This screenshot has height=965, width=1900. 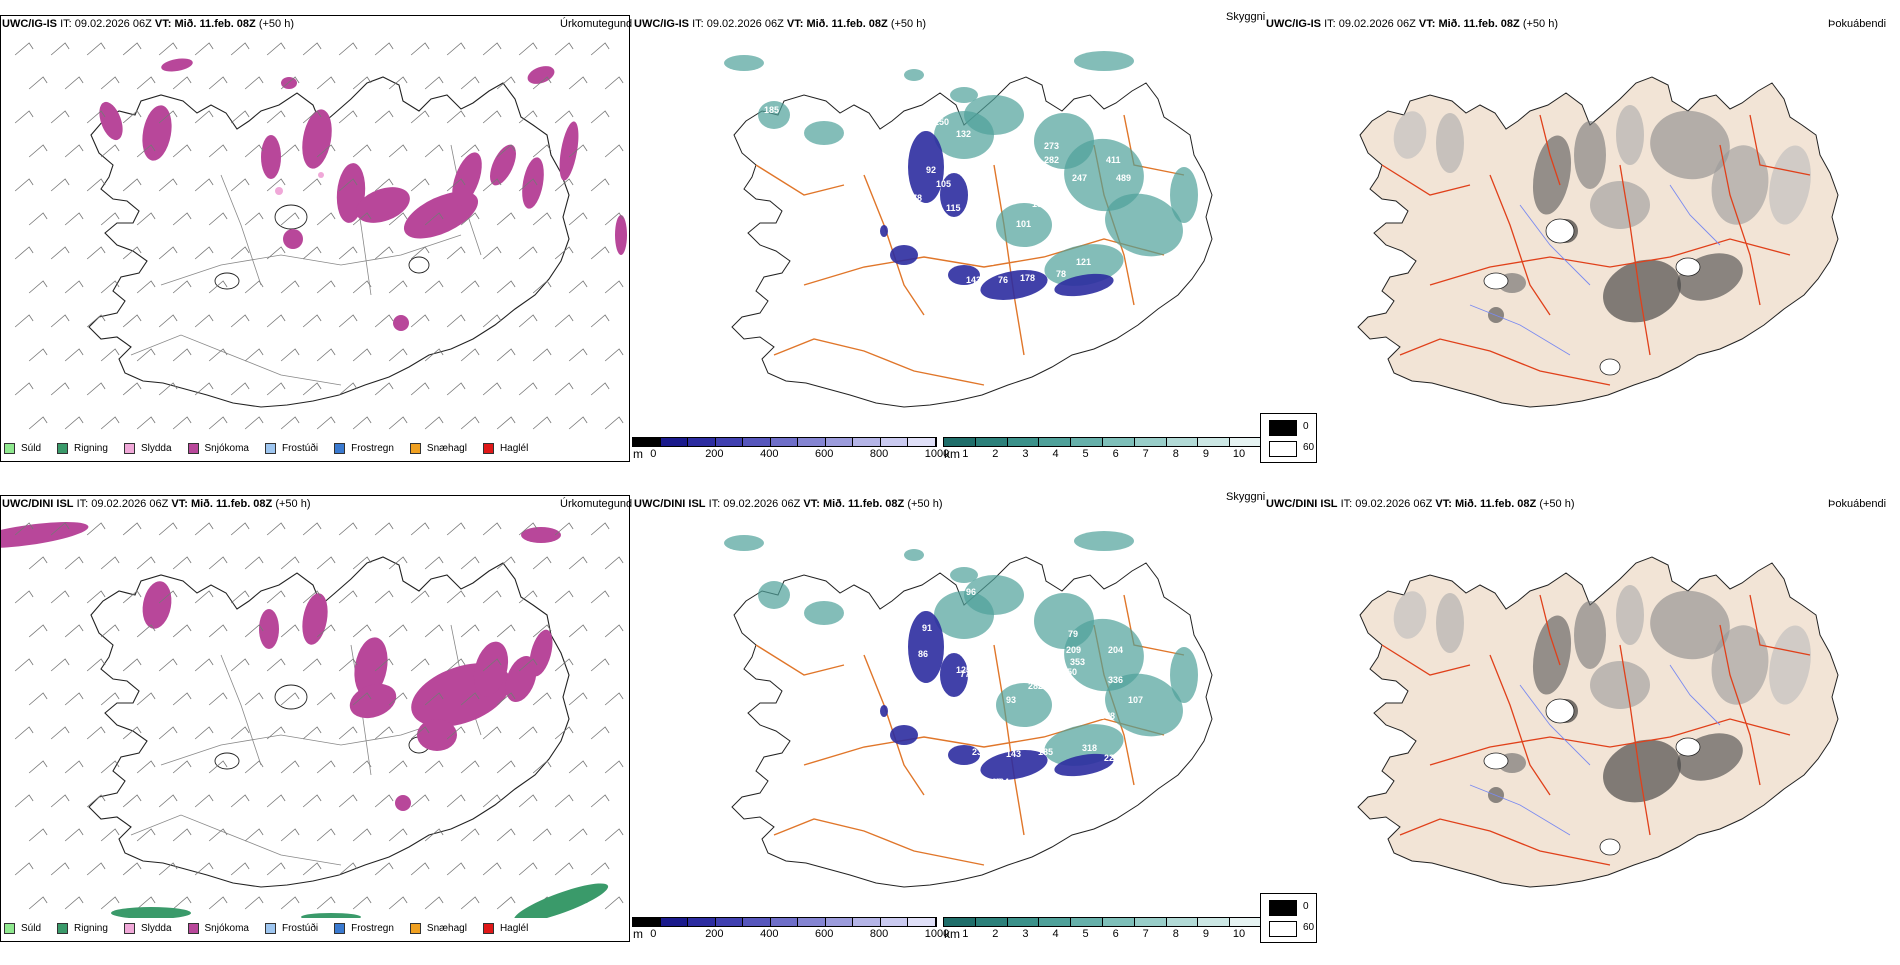 What do you see at coordinates (91, 928) in the screenshot?
I see `legend-label: Rigning` at bounding box center [91, 928].